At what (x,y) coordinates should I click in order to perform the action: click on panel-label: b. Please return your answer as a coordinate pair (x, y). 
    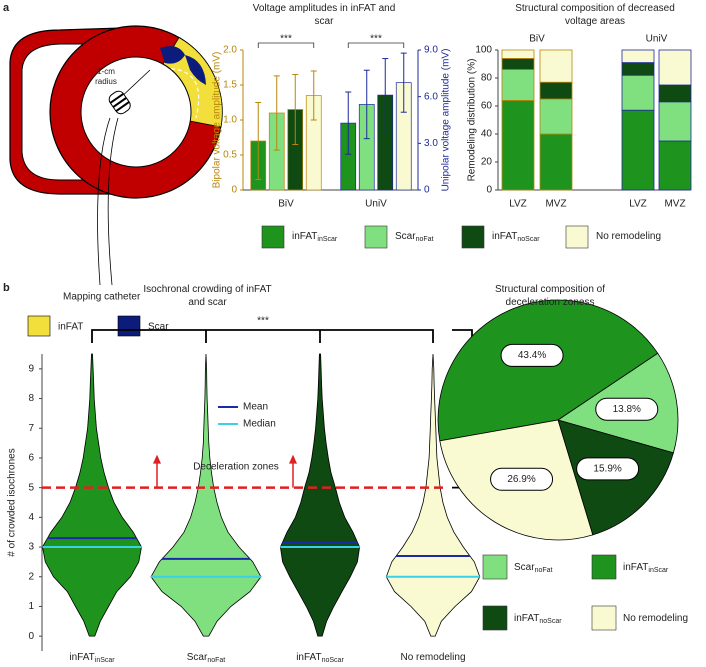
    Looking at the image, I should click on (6, 288).